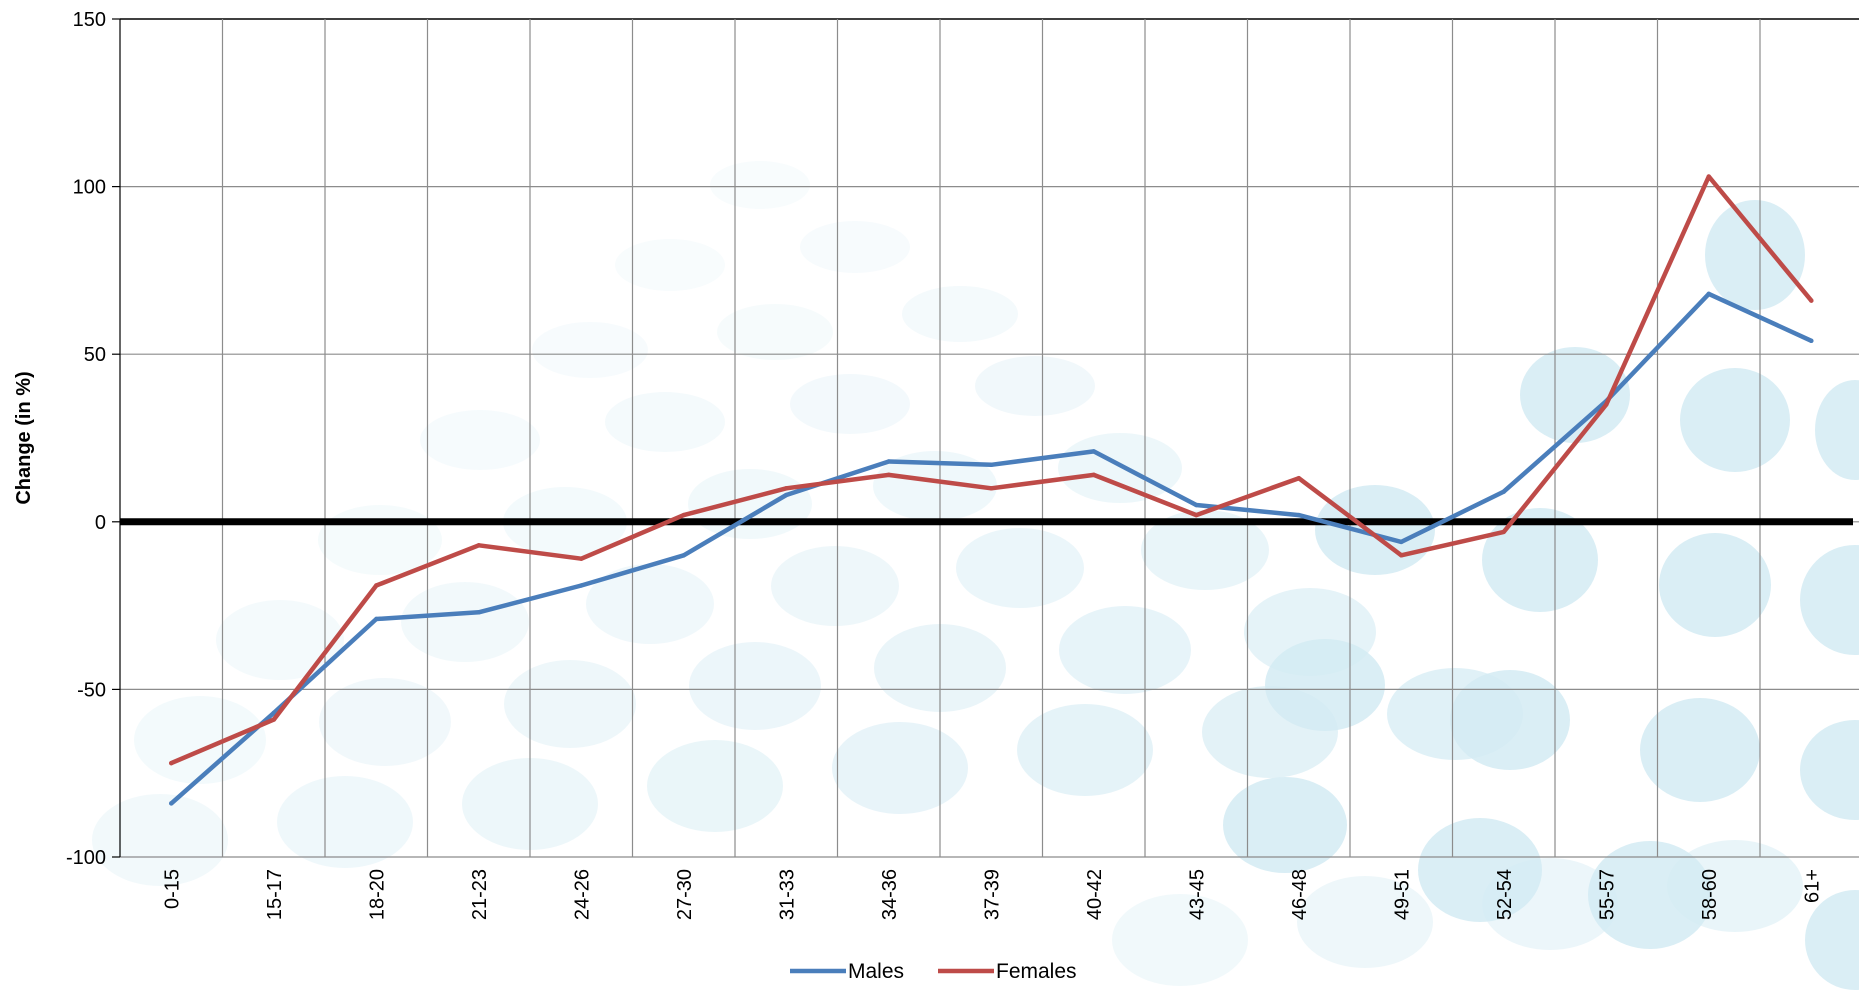 The height and width of the screenshot is (992, 1859). Describe the element at coordinates (24, 437) in the screenshot. I see `y-axis-title: Change (in %)` at that location.